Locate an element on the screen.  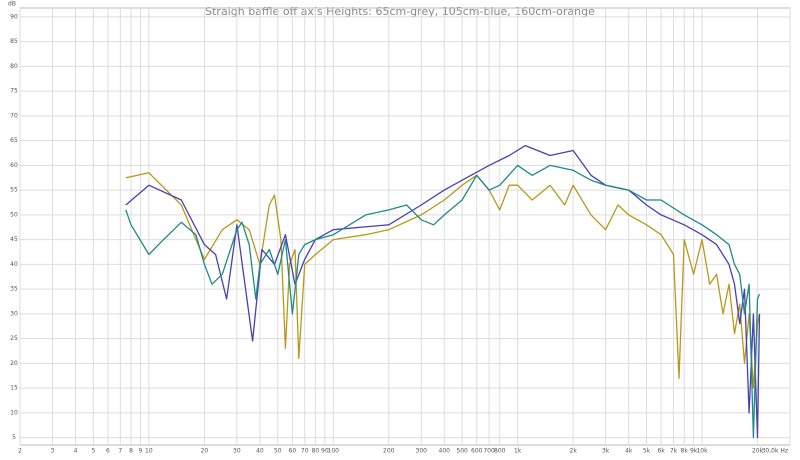
x-tick-label: 3k is located at coordinates (606, 451).